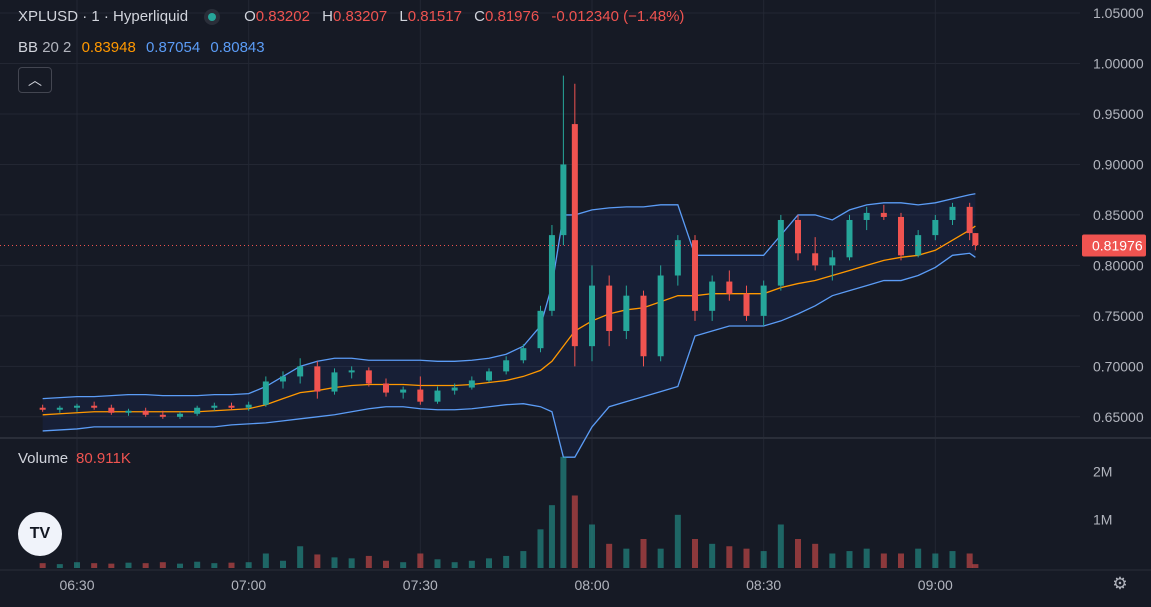 The height and width of the screenshot is (607, 1151). Describe the element at coordinates (173, 47) in the screenshot. I see `bb-upper-value: 0.87054` at that location.